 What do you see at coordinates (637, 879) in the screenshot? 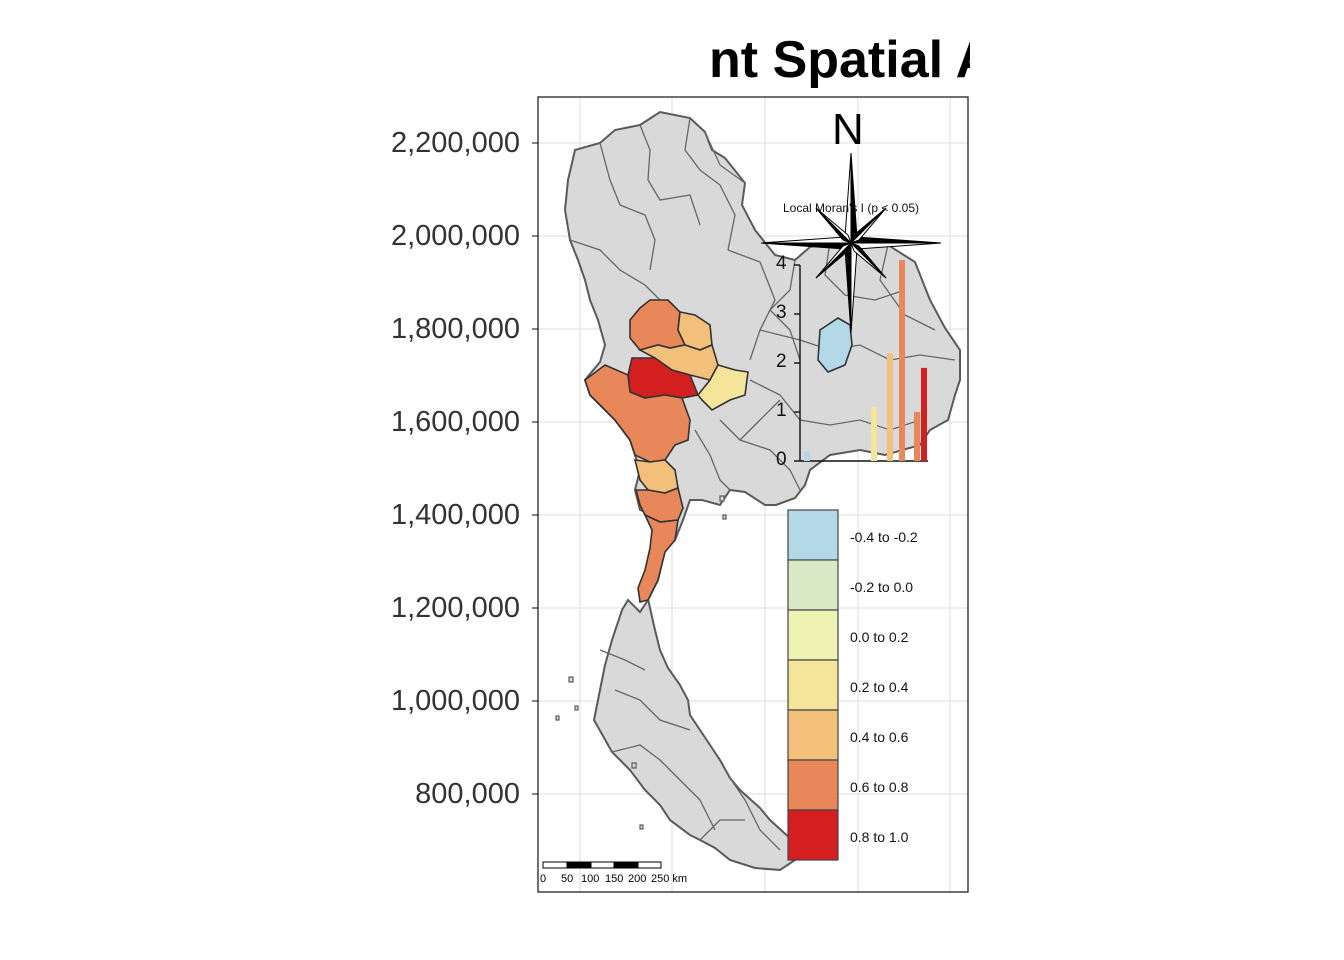
I see `scale-label: 200` at bounding box center [637, 879].